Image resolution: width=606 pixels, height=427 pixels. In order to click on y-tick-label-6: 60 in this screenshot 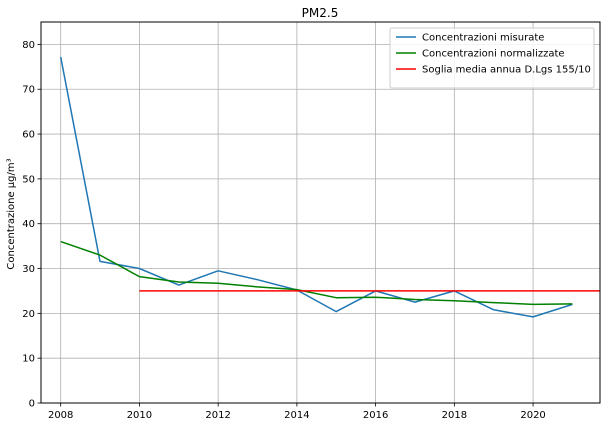, I will do `click(28, 135)`.